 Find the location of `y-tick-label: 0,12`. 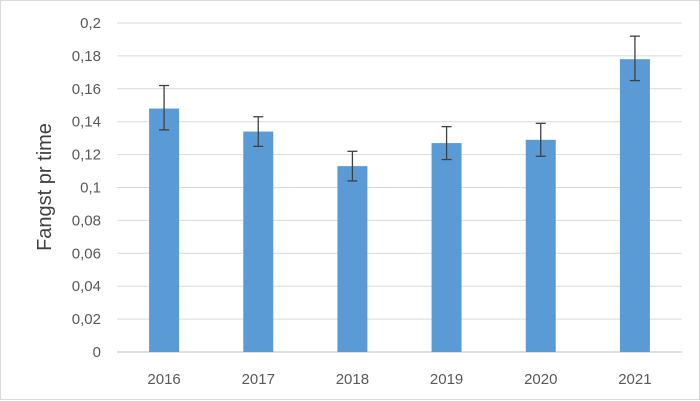

y-tick-label: 0,12 is located at coordinates (86, 155).